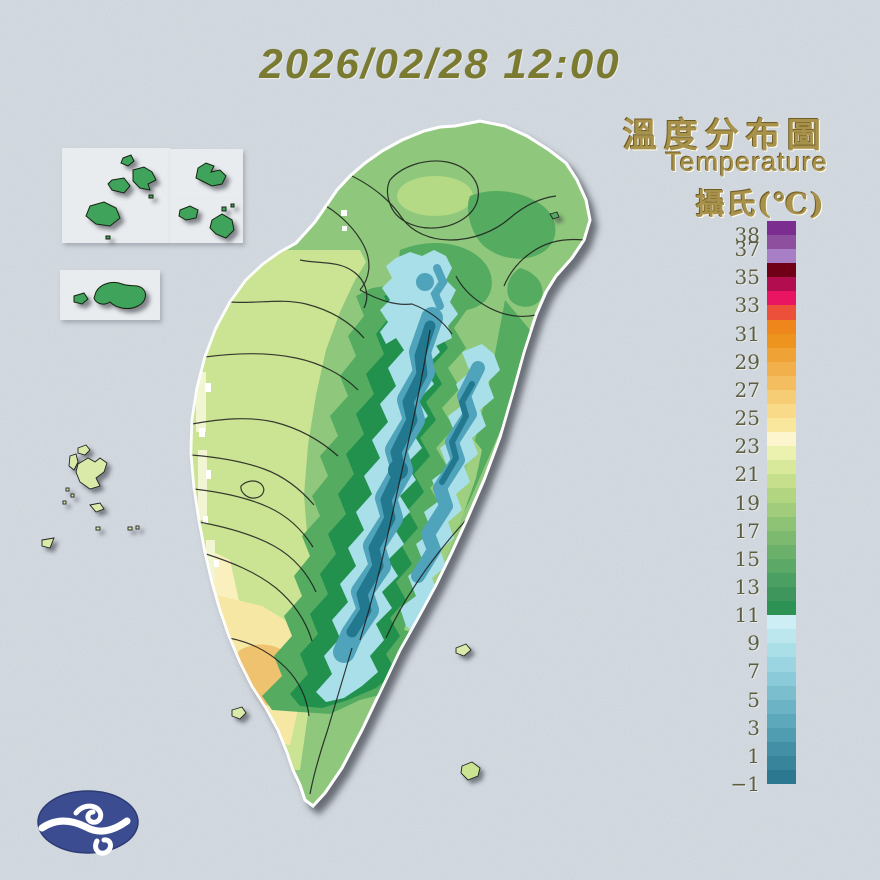 The image size is (880, 880). Describe the element at coordinates (435, 196) in the screenshot. I see `taipei-basin-region` at that location.